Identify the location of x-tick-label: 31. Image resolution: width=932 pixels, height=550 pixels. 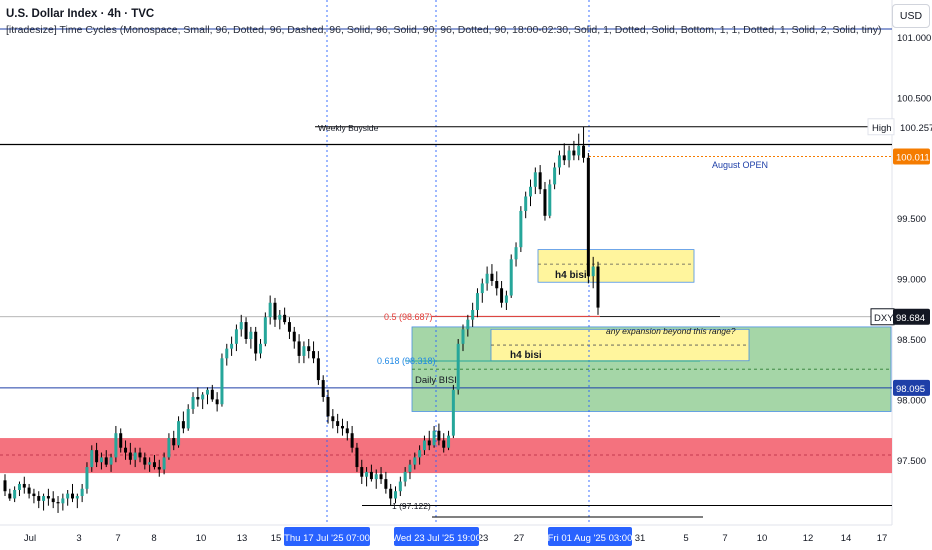
(640, 538).